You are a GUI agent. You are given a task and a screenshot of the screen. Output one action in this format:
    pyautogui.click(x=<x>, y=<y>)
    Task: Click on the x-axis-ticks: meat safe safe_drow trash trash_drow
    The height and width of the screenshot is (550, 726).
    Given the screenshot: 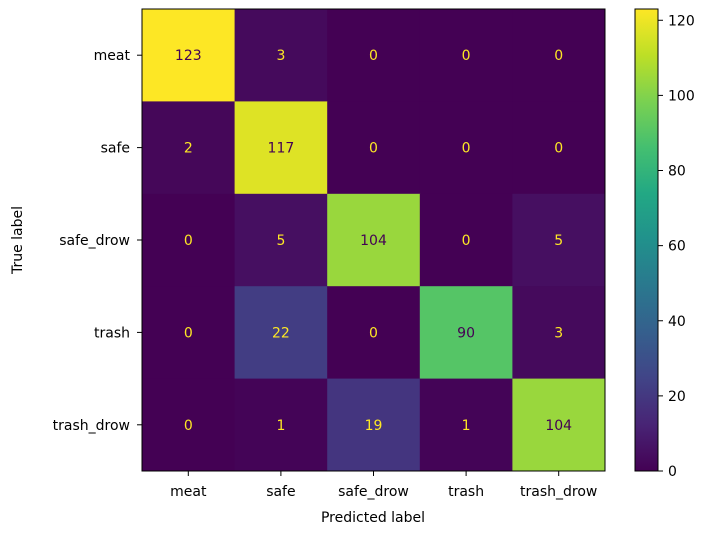 What is the action you would take?
    pyautogui.click(x=383, y=485)
    